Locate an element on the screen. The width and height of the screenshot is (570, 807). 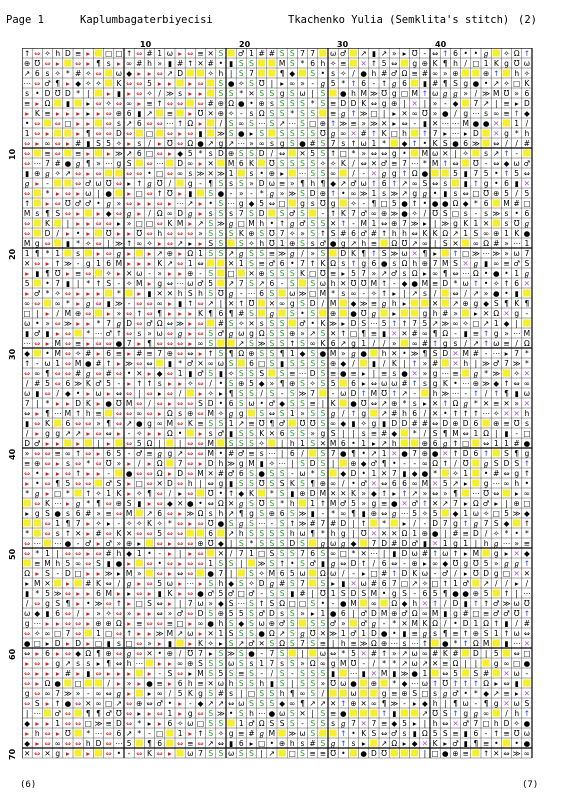
stitch-symbol: * is located at coordinates (476, 203).